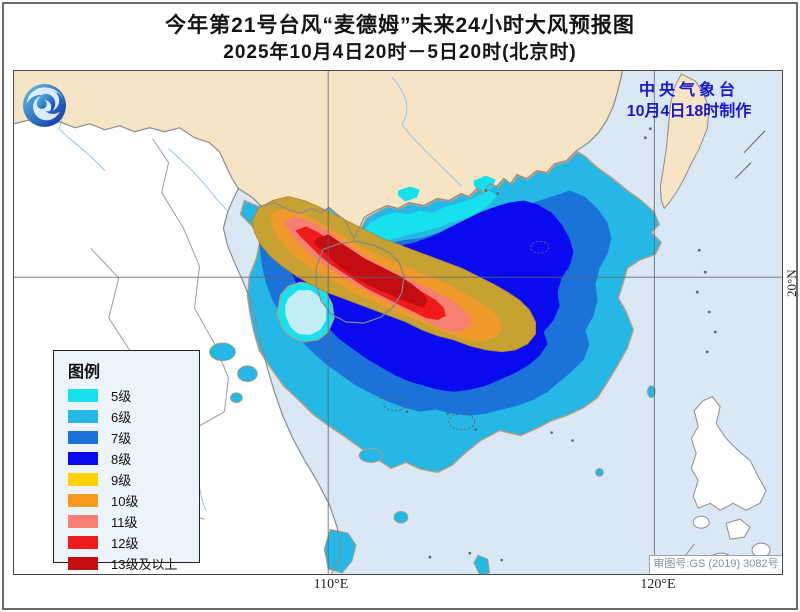 Image resolution: width=800 pixels, height=612 pixels. I want to click on agency-caption: 中央气象台 10月4日18时制作, so click(689, 101).